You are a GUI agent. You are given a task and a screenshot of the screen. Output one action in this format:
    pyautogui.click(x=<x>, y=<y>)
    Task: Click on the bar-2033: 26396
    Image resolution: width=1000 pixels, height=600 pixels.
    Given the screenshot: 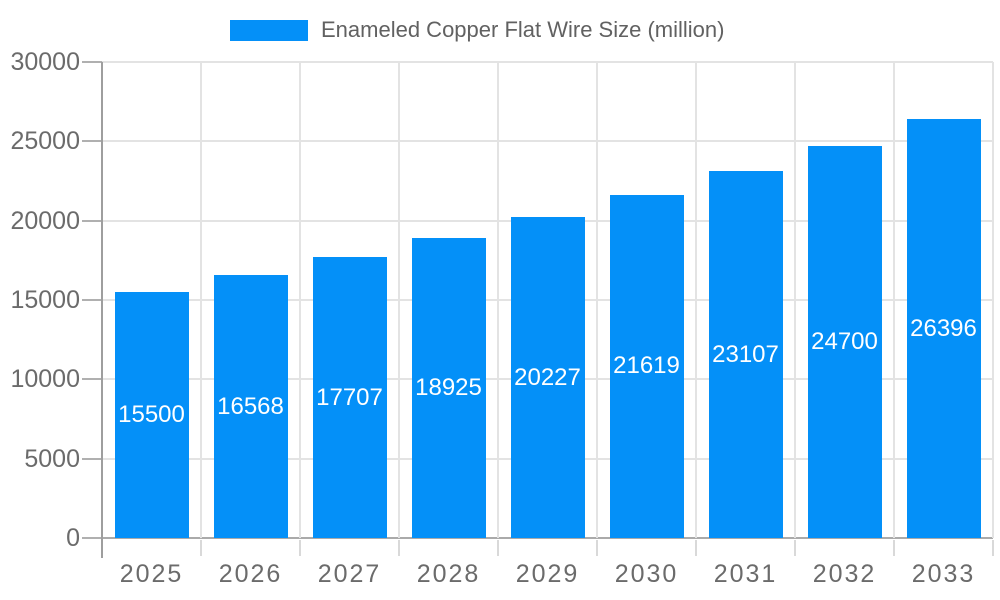 What is the action you would take?
    pyautogui.click(x=943, y=328)
    